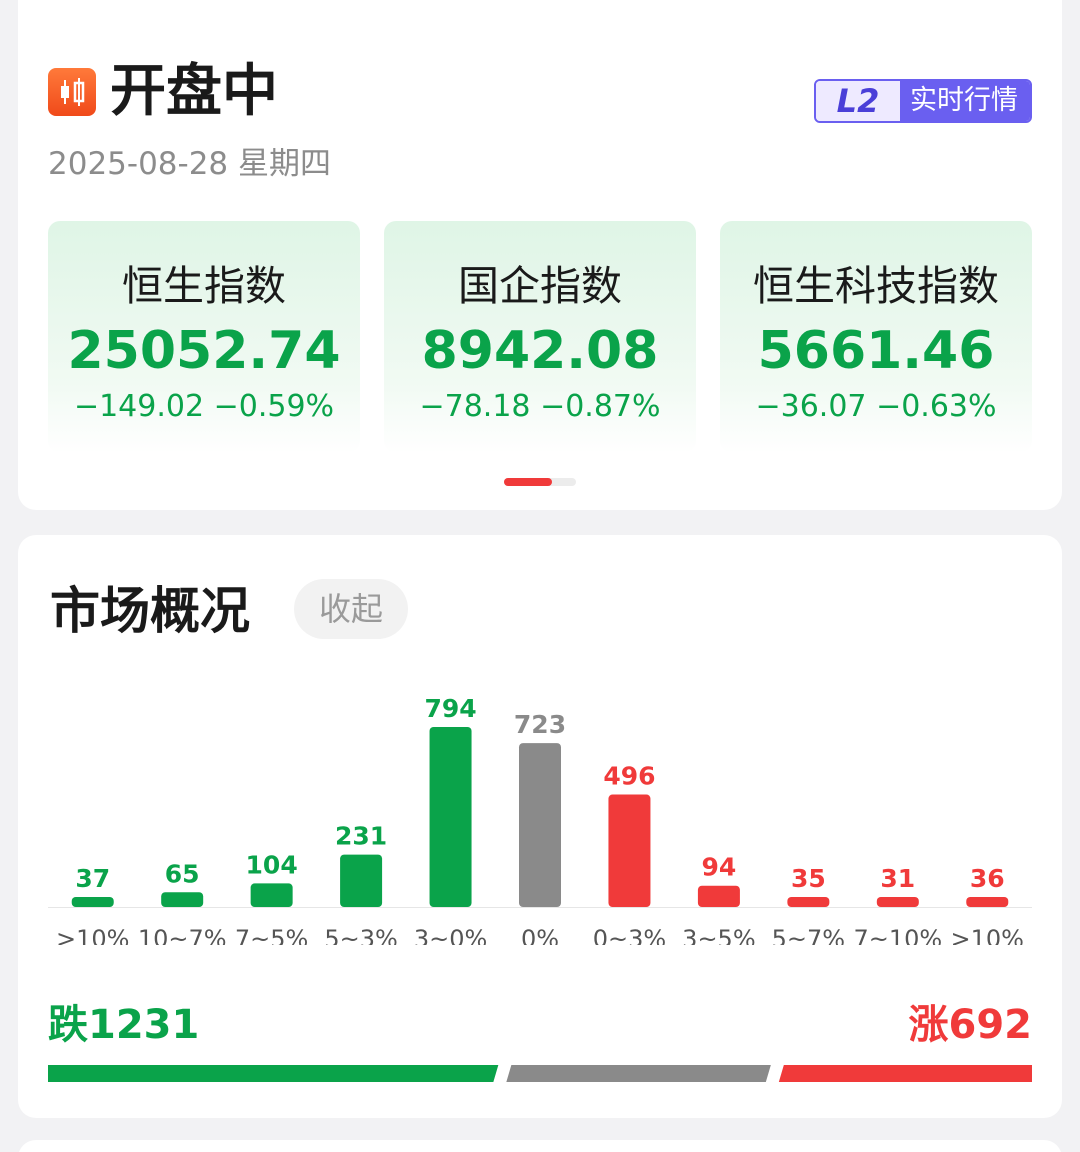  What do you see at coordinates (361, 836) in the screenshot?
I see `bar-value-label: 231` at bounding box center [361, 836].